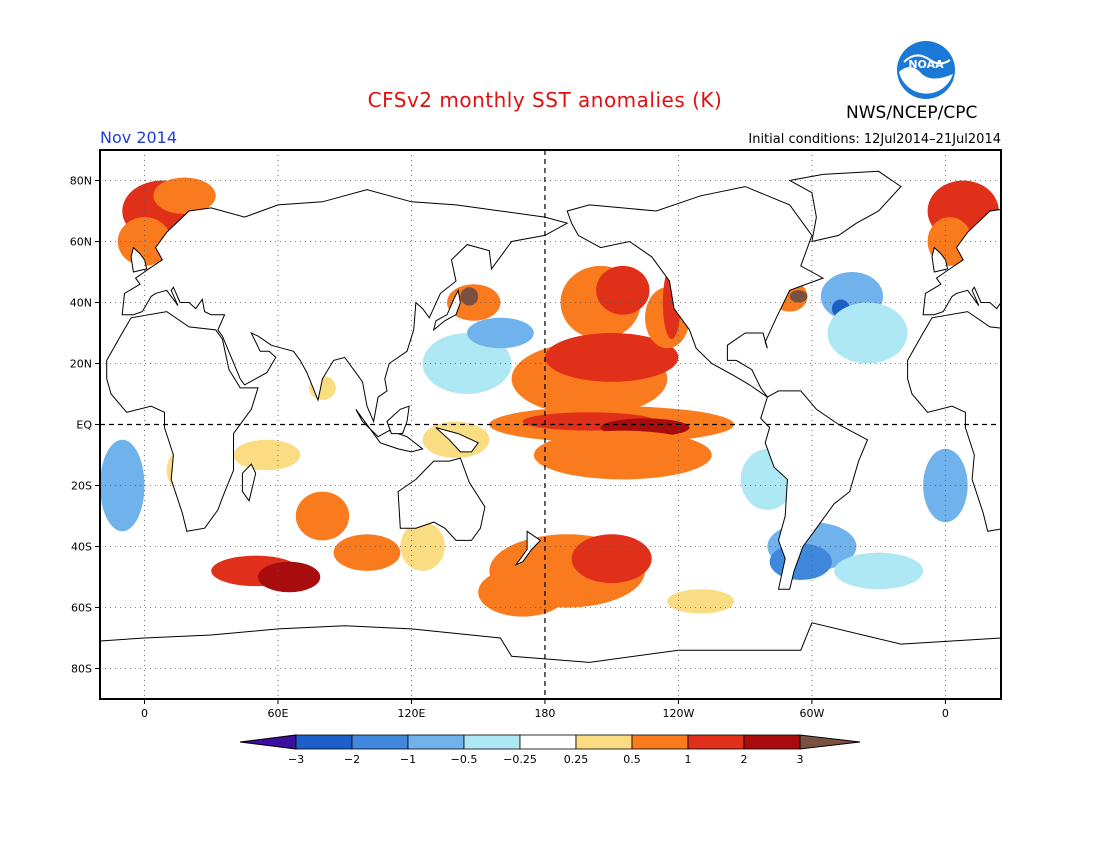 This screenshot has height=850, width=1100. What do you see at coordinates (520, 759) in the screenshot?
I see `colorbar-label: −0.25` at bounding box center [520, 759].